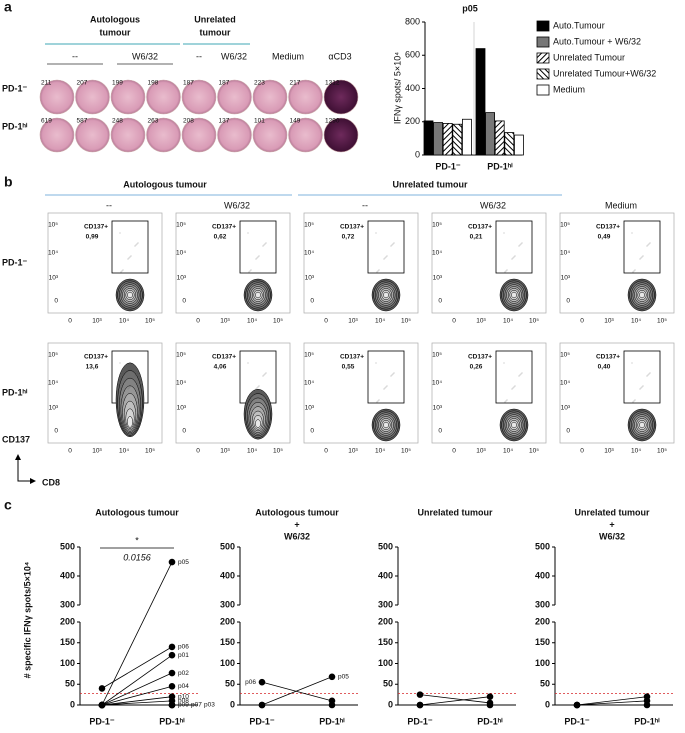 The height and width of the screenshot is (733, 685). Describe the element at coordinates (183, 655) in the screenshot. I see `point-label: p01` at that location.